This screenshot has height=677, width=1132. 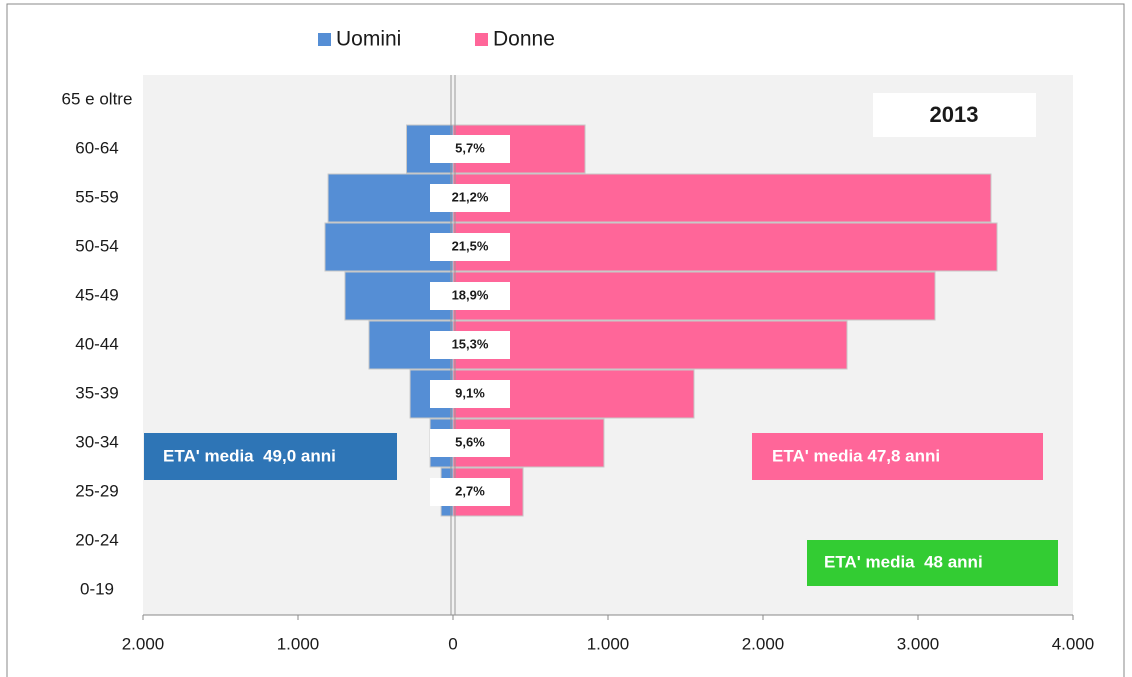 I want to click on year-label: 2013, so click(x=954, y=114).